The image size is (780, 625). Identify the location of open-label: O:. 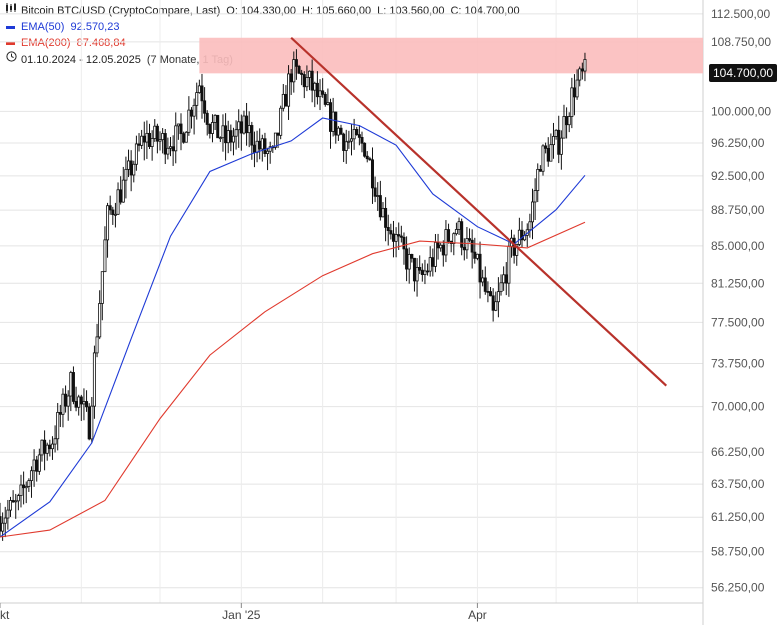
(232, 11).